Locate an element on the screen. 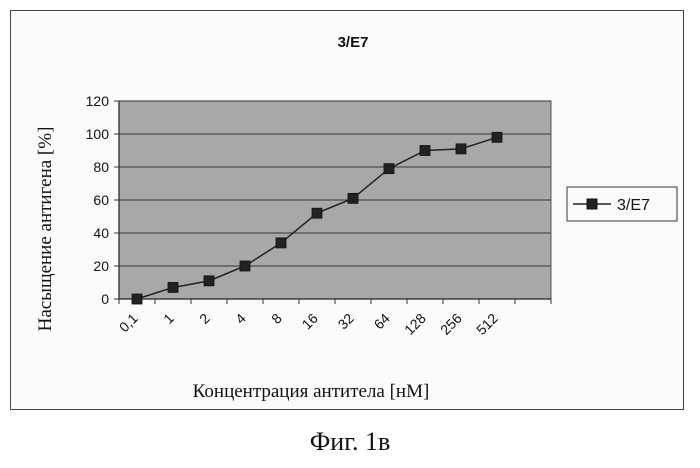 This screenshot has width=700, height=468. y-tick-label: 80 is located at coordinates (101, 167).